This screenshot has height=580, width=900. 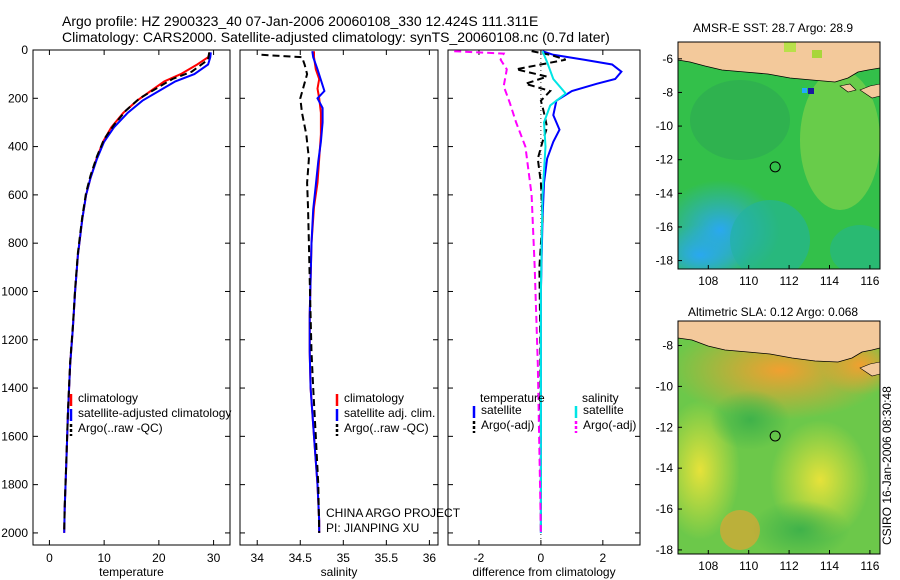 I want to click on legend-entry: satellite adj. clim., so click(x=389, y=413).